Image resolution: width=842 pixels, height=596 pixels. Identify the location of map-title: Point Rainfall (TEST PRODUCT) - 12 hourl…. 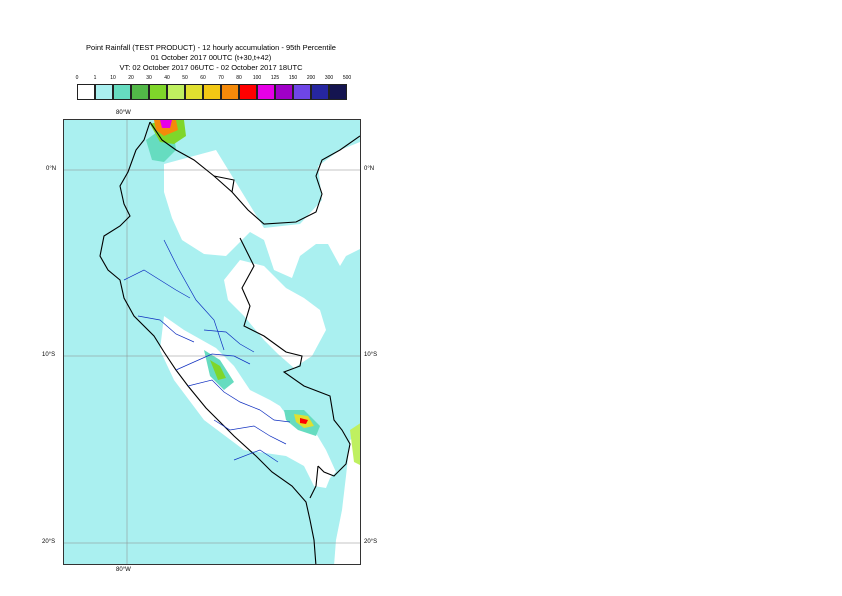
(211, 47).